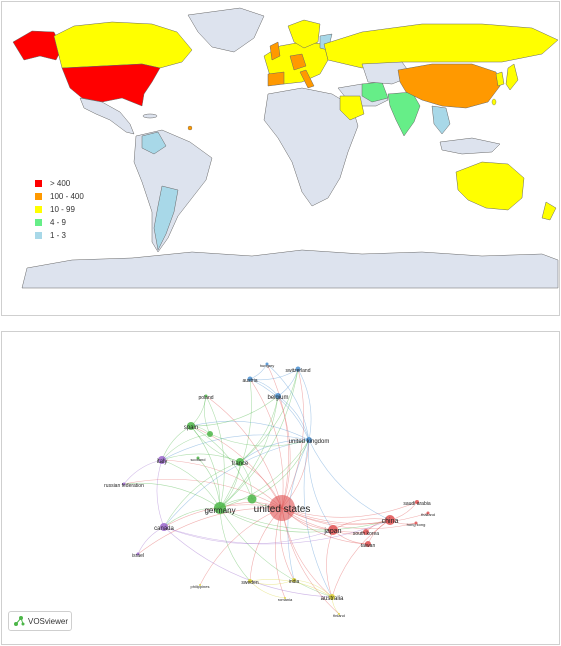  I want to click on antarctica-region, so click(290, 269).